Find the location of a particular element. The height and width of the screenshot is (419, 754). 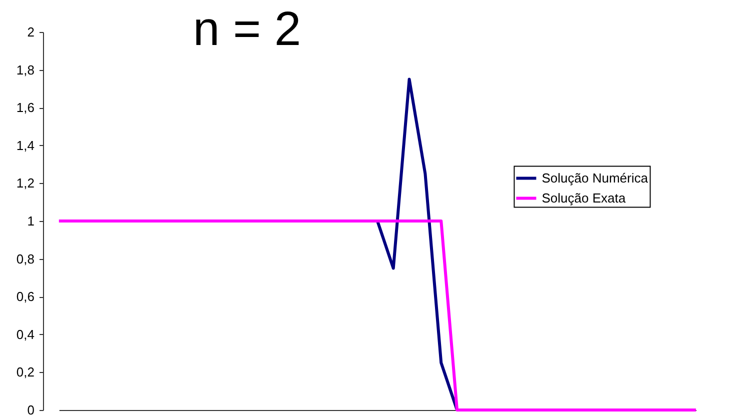

y-tick-label: 1,8 is located at coordinates (25, 70).